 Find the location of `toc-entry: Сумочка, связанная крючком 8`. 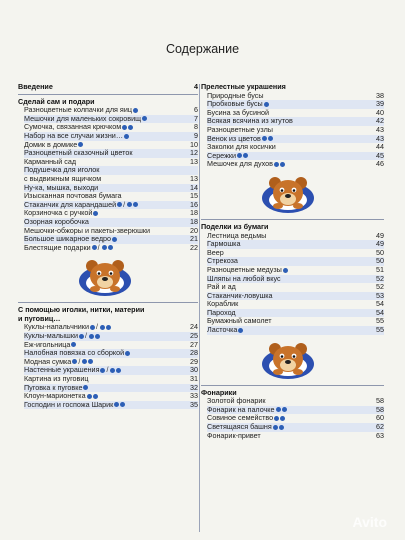

toc-entry: Сумочка, связанная крючком 8 is located at coordinates (111, 127).